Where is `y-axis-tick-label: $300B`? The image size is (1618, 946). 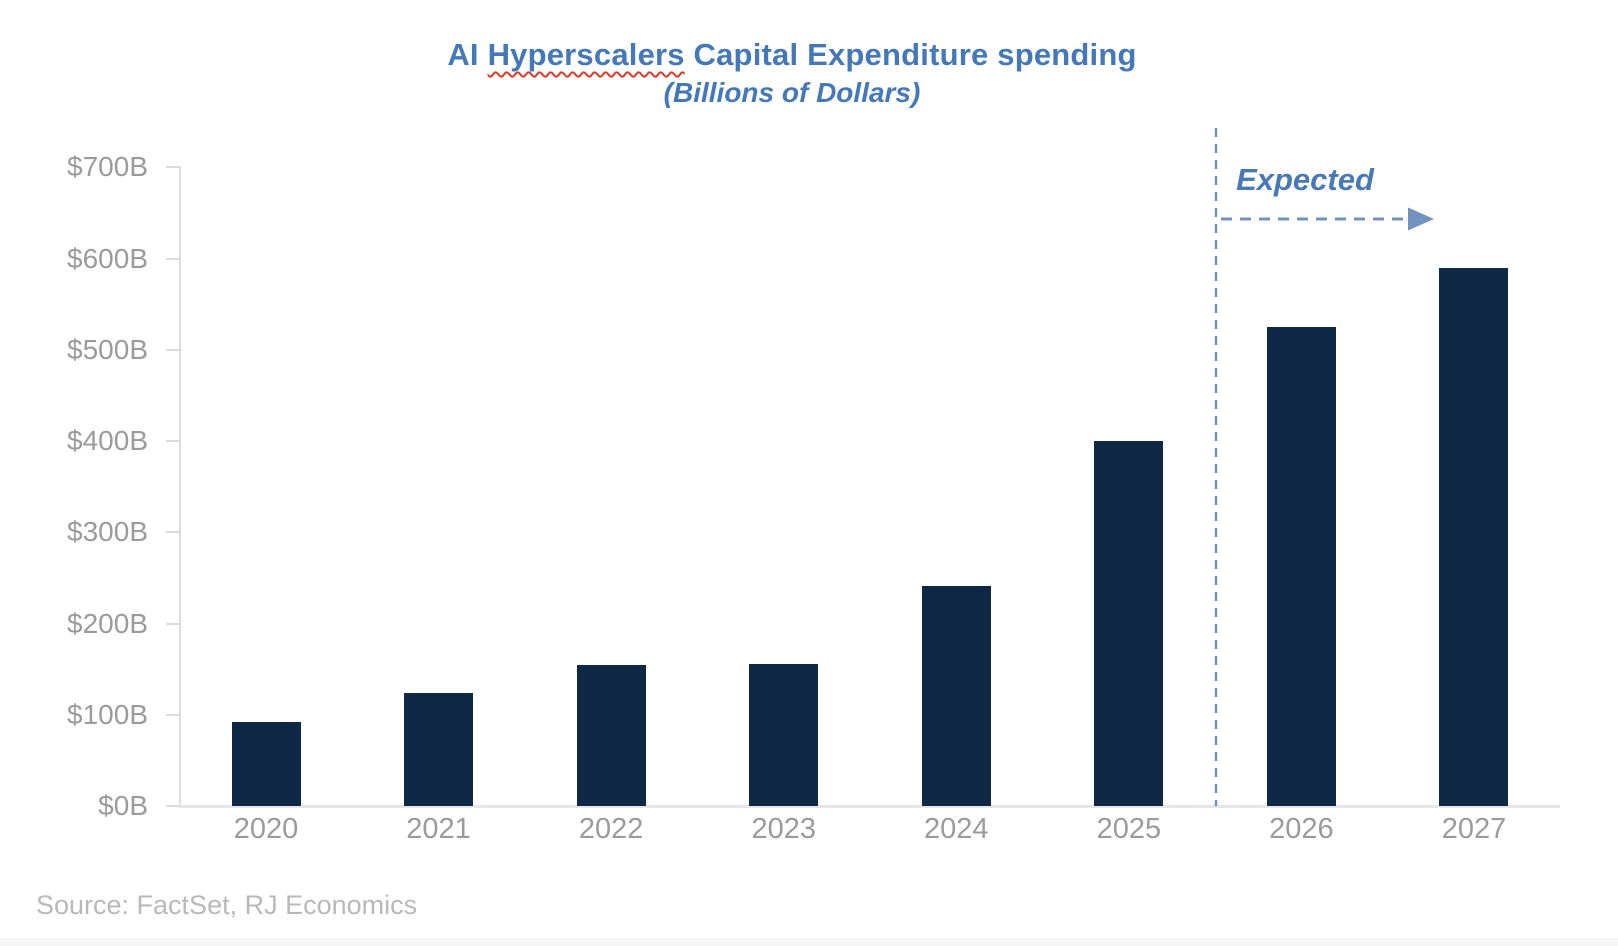
y-axis-tick-label: $300B is located at coordinates (107, 532).